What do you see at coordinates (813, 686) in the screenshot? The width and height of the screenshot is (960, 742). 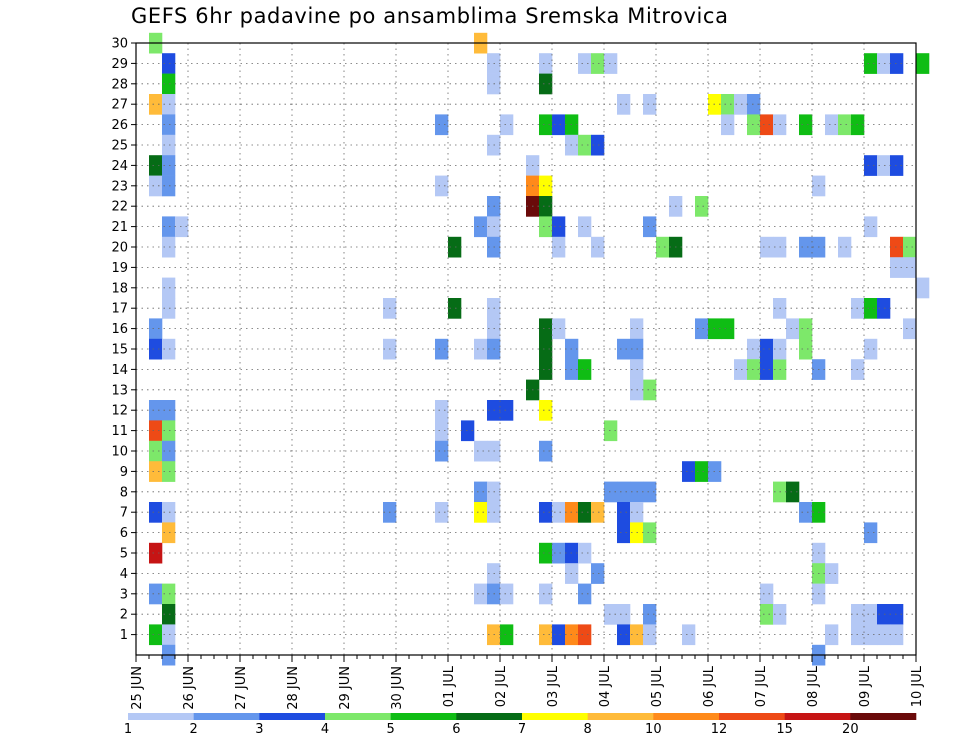 I see `x-tick-label: 08 JUL` at bounding box center [813, 686].